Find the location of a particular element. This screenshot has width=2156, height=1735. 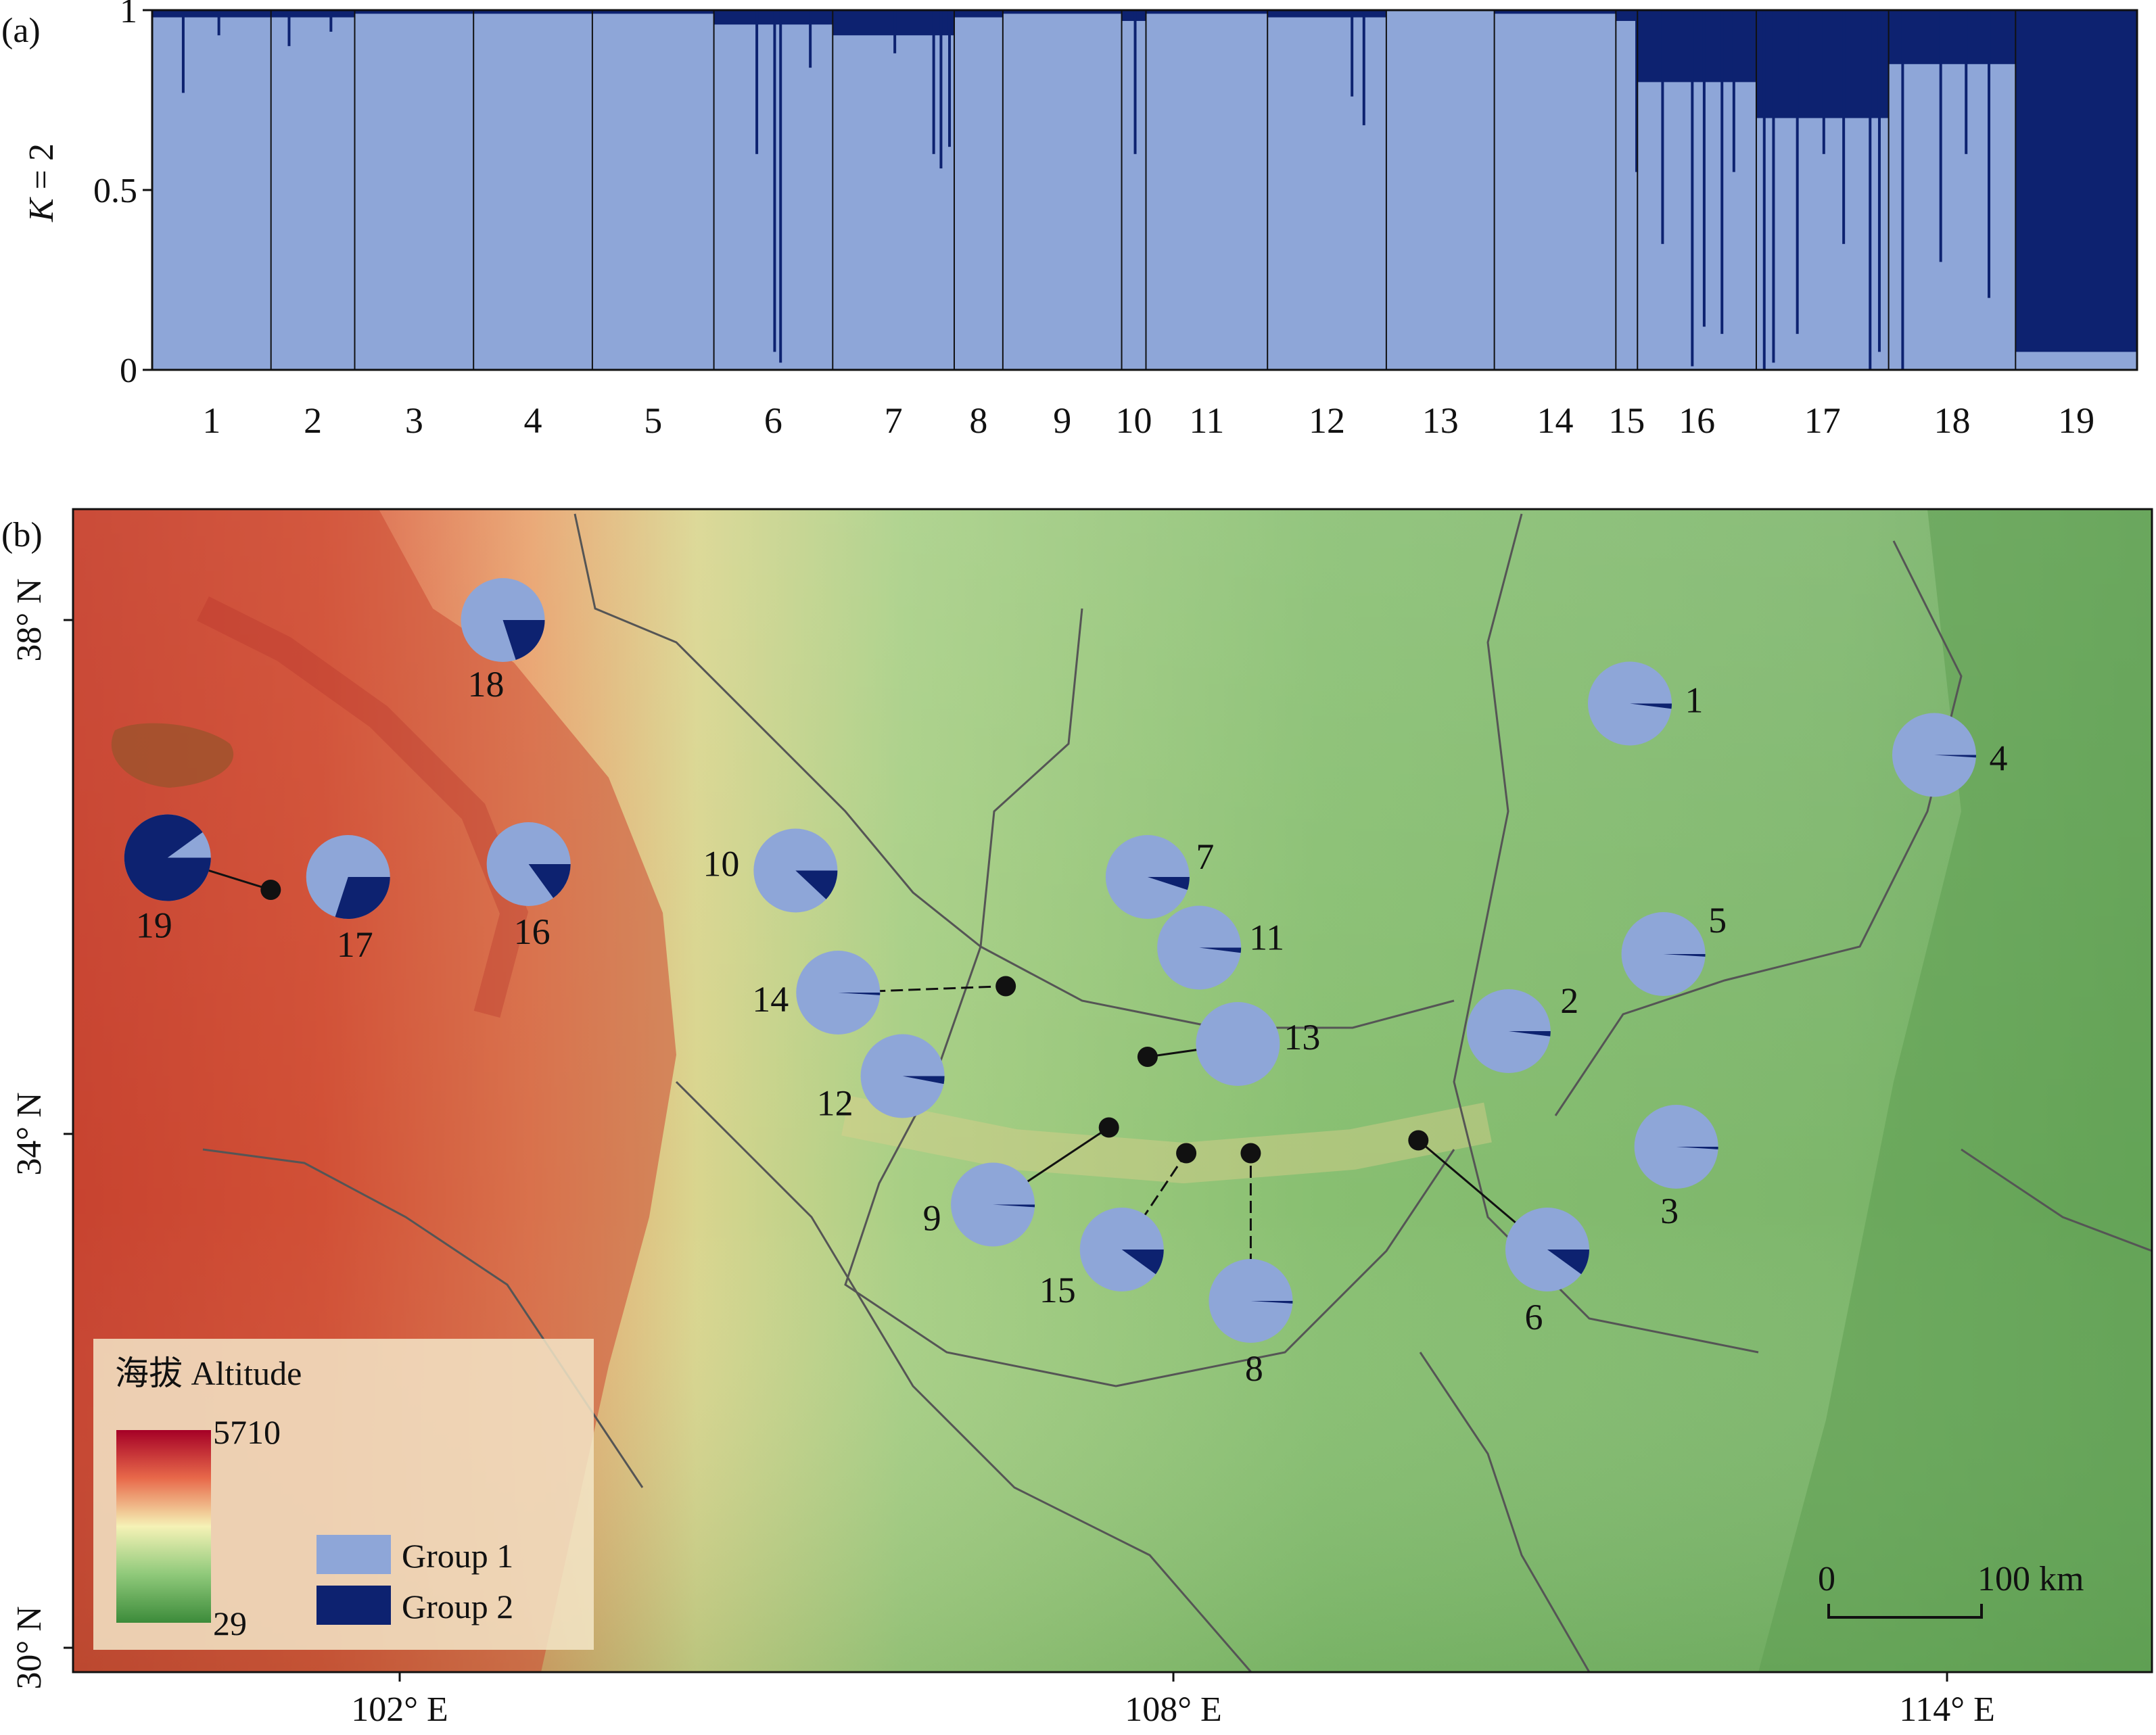

altitude-colorbar is located at coordinates (163, 1526).